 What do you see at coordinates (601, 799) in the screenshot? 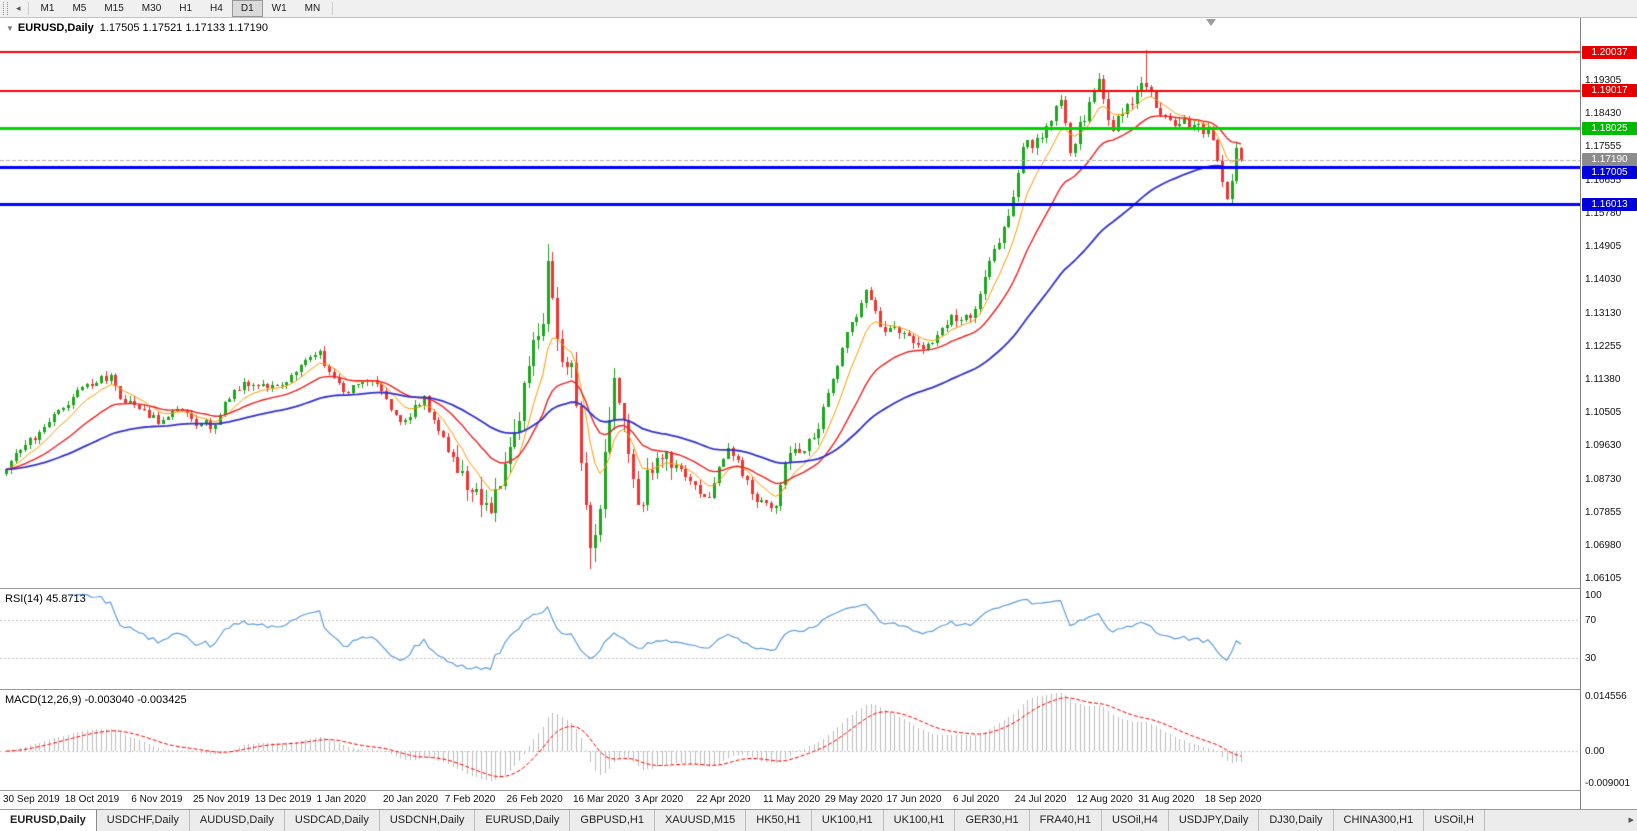
I see `time-axis-label: 16 Mar 2020` at bounding box center [601, 799].